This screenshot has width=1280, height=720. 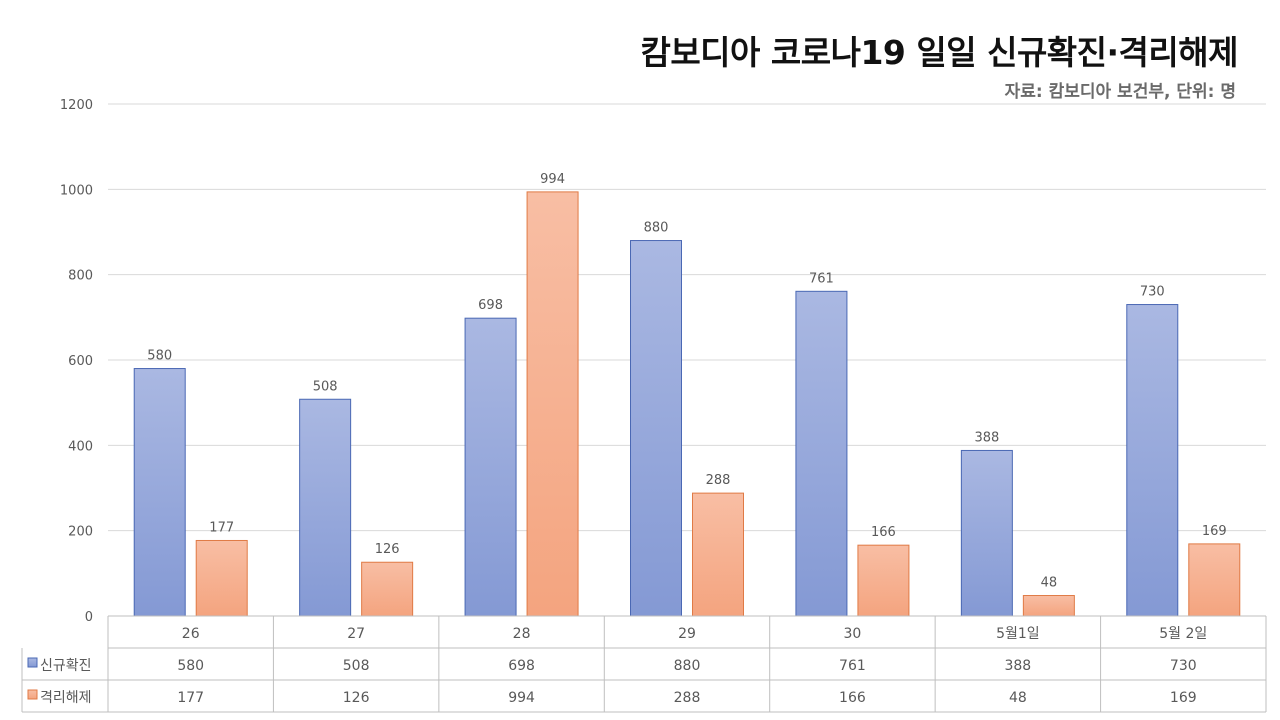 What do you see at coordinates (221, 527) in the screenshot?
I see `data-label: 177` at bounding box center [221, 527].